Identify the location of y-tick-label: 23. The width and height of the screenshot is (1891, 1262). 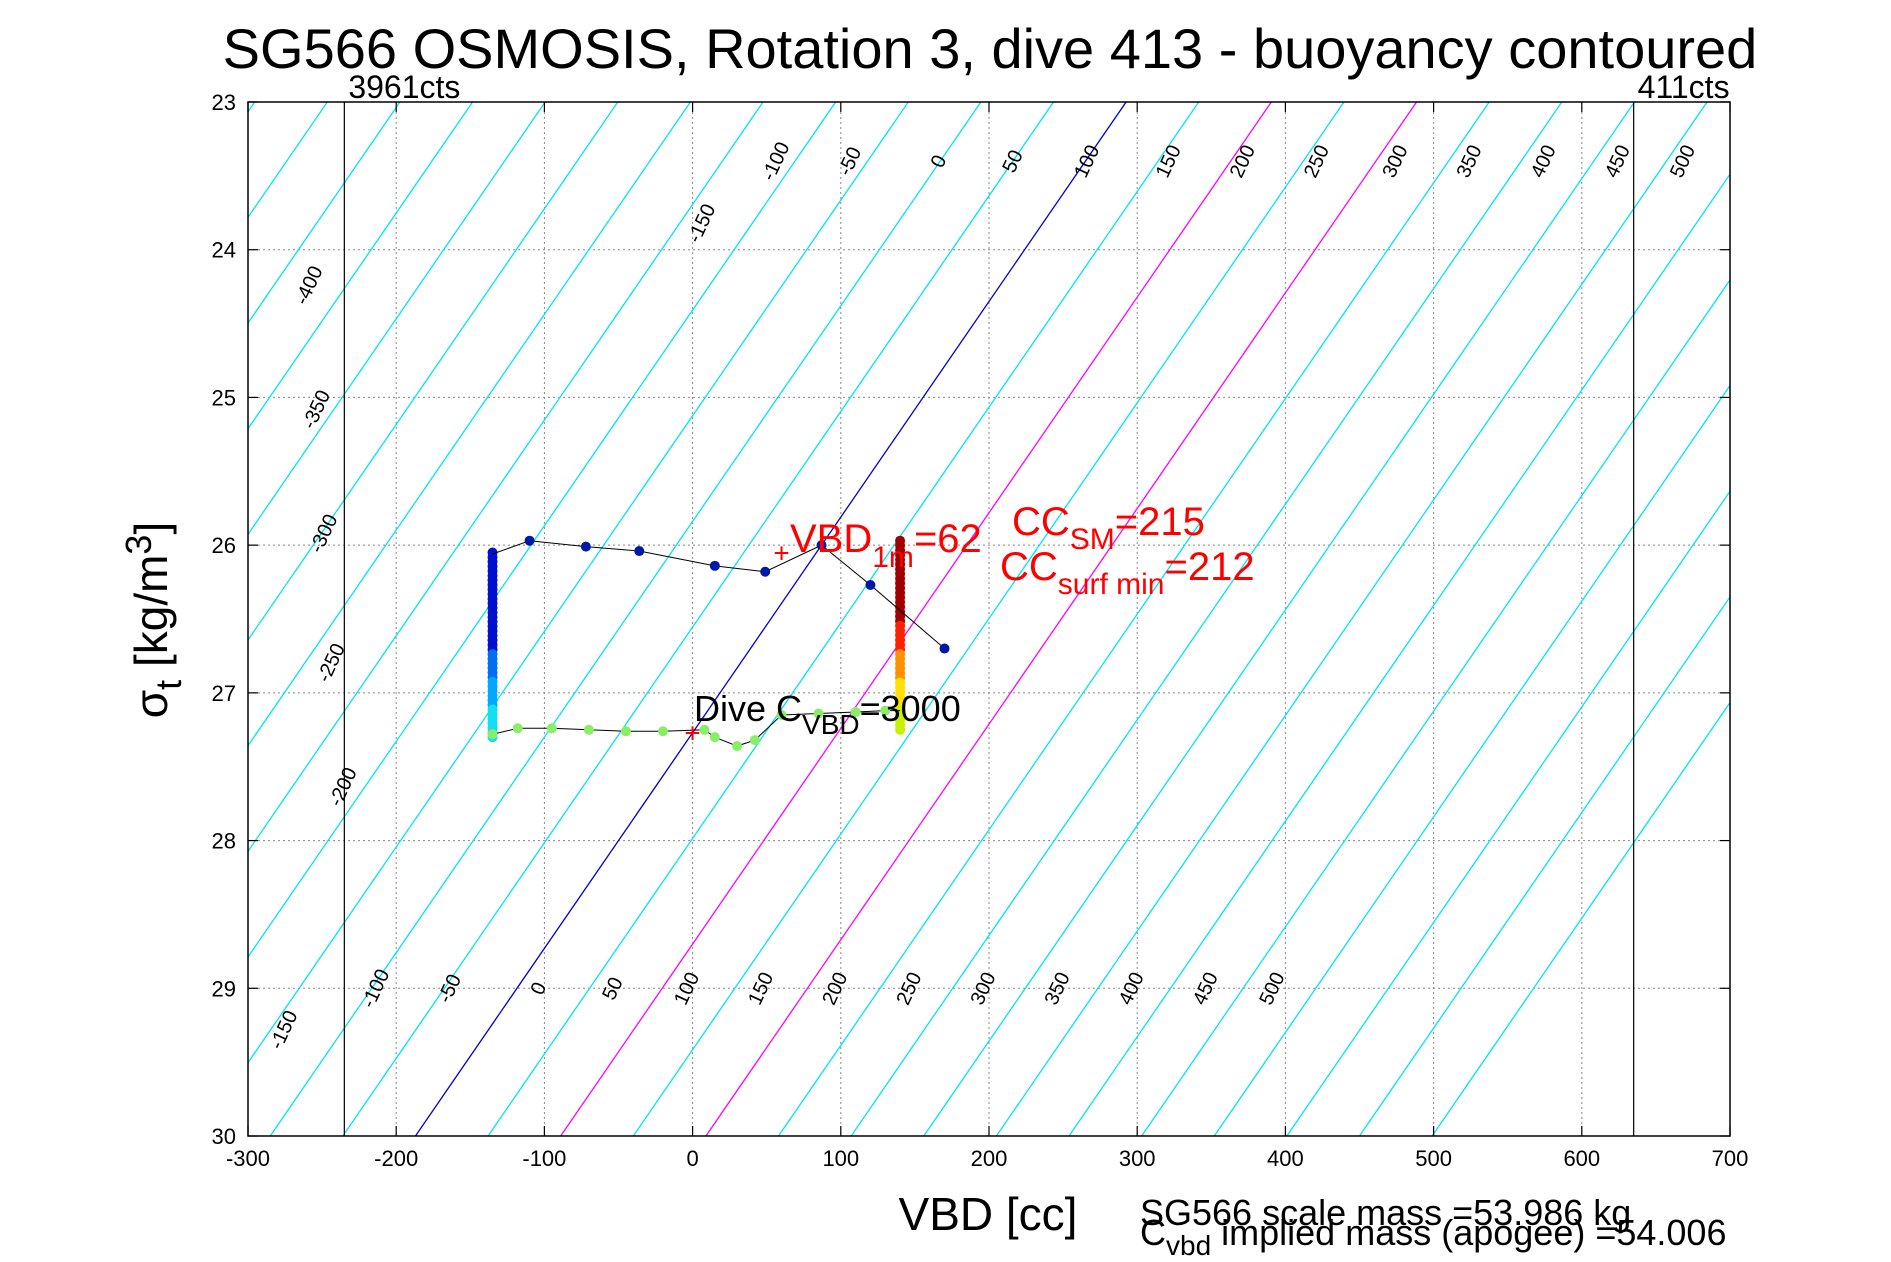
(224, 102).